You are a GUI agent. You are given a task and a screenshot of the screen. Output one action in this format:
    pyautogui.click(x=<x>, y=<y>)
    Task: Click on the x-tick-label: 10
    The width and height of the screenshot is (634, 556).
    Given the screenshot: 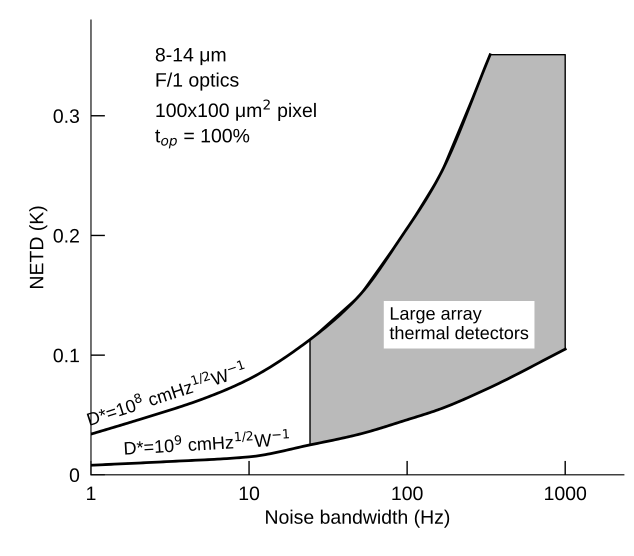 What is the action you would take?
    pyautogui.click(x=250, y=493)
    